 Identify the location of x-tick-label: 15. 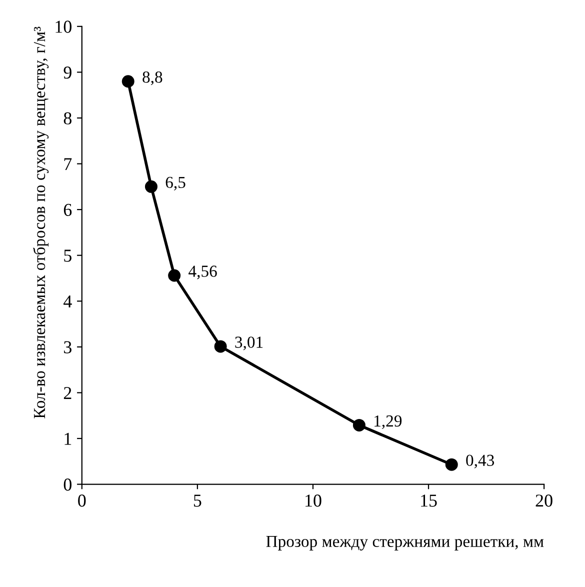
(429, 500).